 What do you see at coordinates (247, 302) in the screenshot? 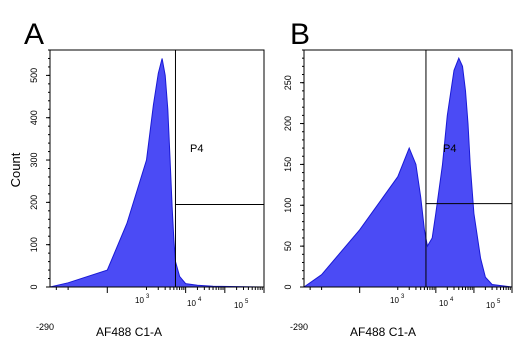
I see `panel-a-xtick-exp-5: 5` at bounding box center [247, 302].